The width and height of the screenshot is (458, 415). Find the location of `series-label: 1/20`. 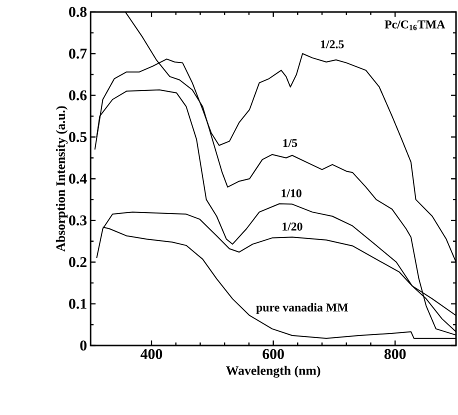

series-label: 1/20 is located at coordinates (292, 226).